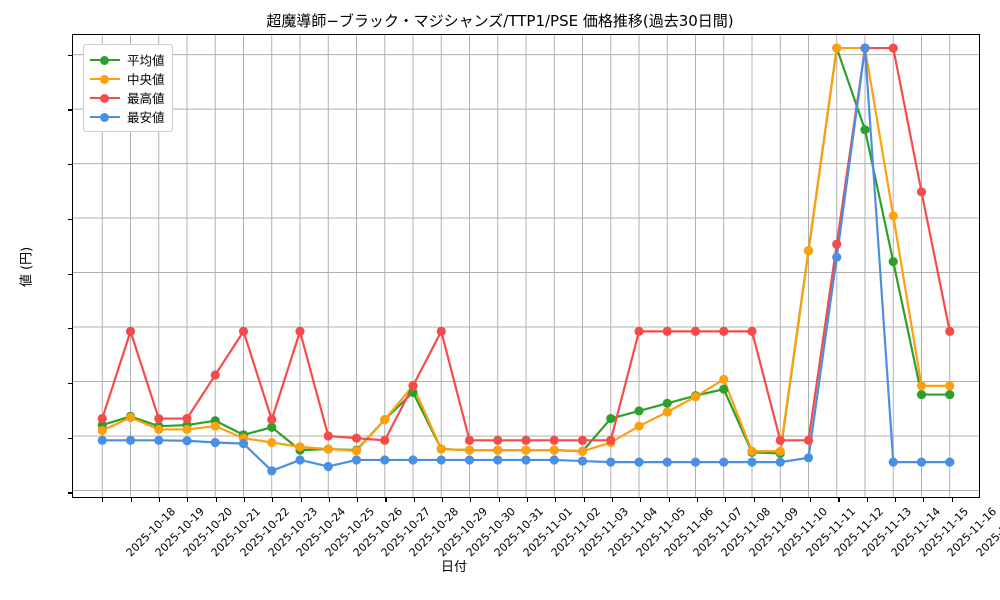  I want to click on legend-item: 平均値, so click(127, 59).